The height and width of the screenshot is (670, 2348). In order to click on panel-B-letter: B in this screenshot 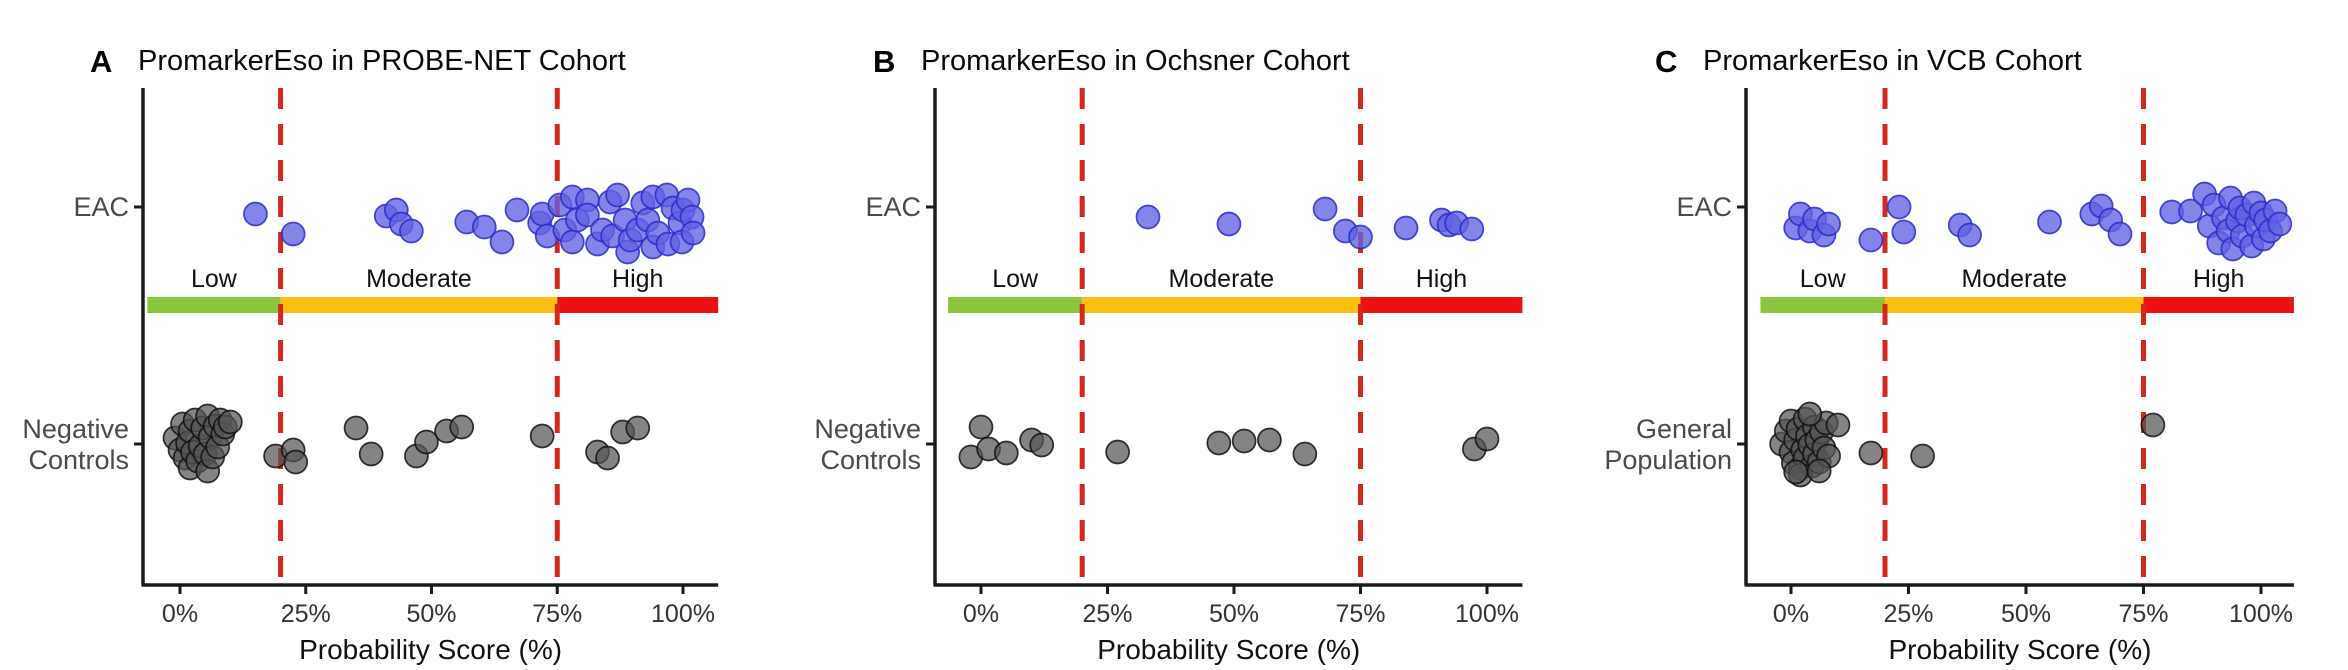, I will do `click(884, 61)`.